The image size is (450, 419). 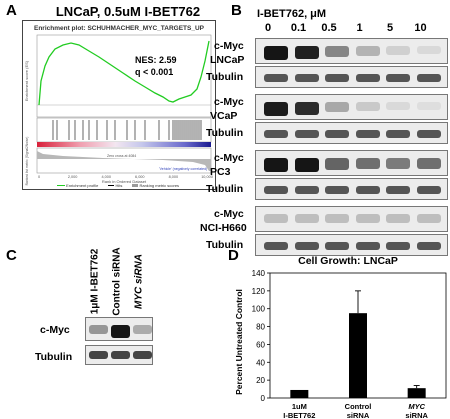 I want to click on cell-line-label: NCI-H660, so click(x=223, y=228).